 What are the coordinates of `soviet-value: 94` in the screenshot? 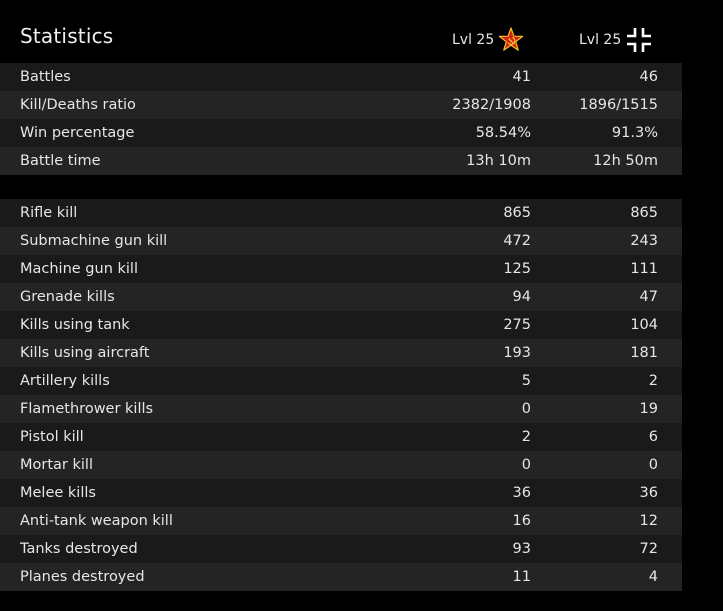 It's located at (521, 297).